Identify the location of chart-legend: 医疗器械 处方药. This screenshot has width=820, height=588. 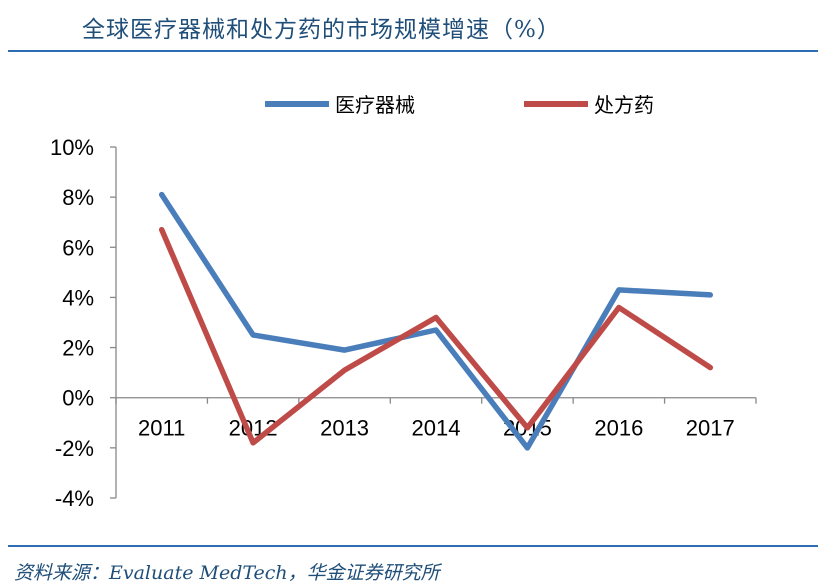
(459, 105).